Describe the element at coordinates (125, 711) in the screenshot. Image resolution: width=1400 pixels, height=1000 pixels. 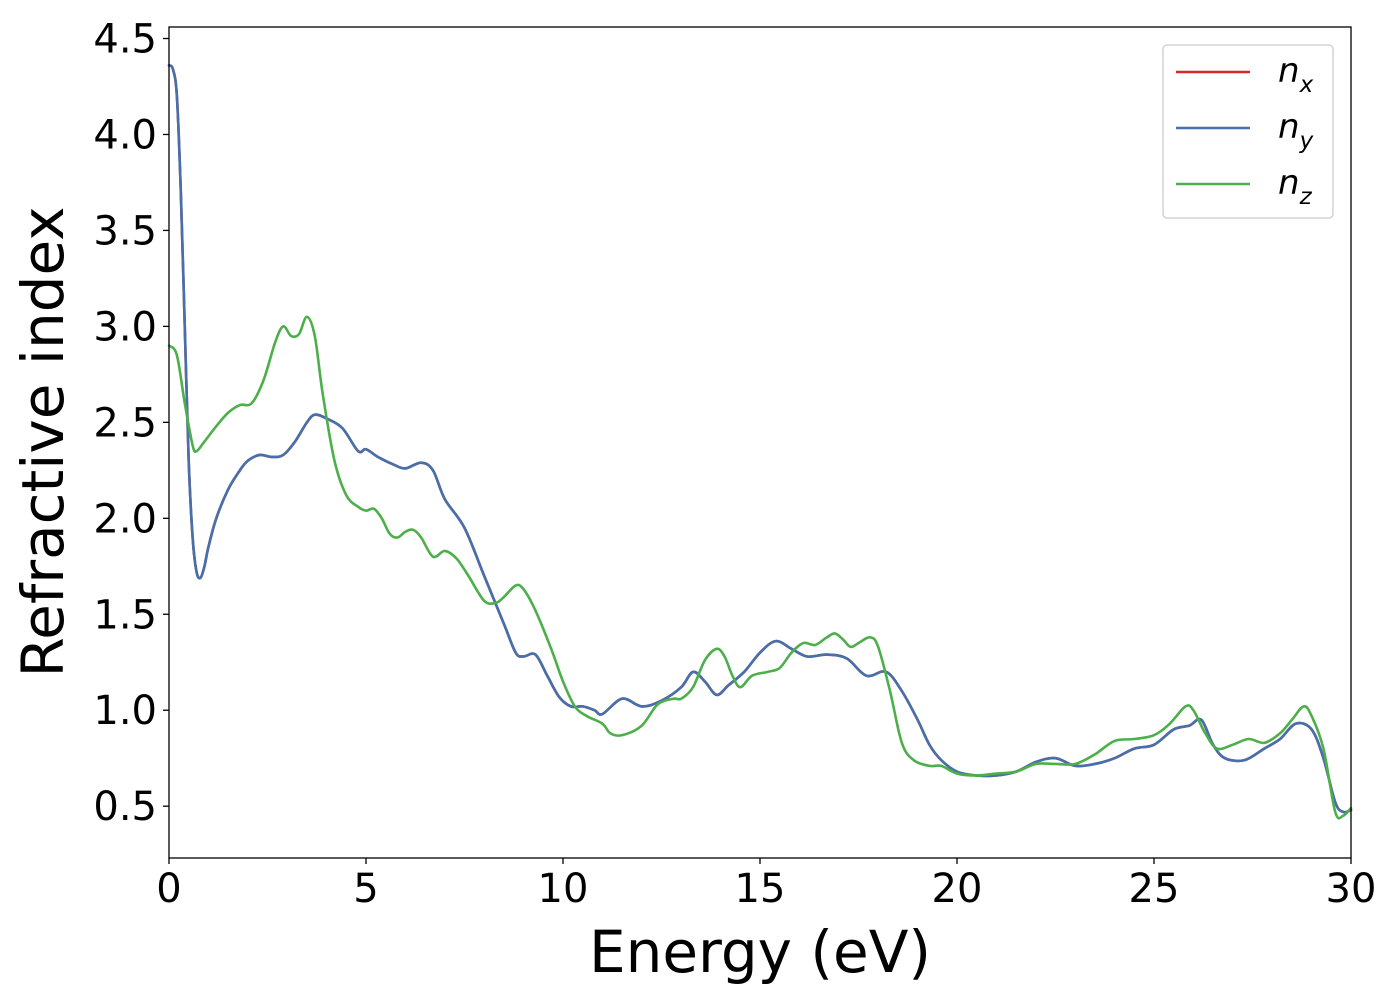
I see `y-tick-label: 1.0` at that location.